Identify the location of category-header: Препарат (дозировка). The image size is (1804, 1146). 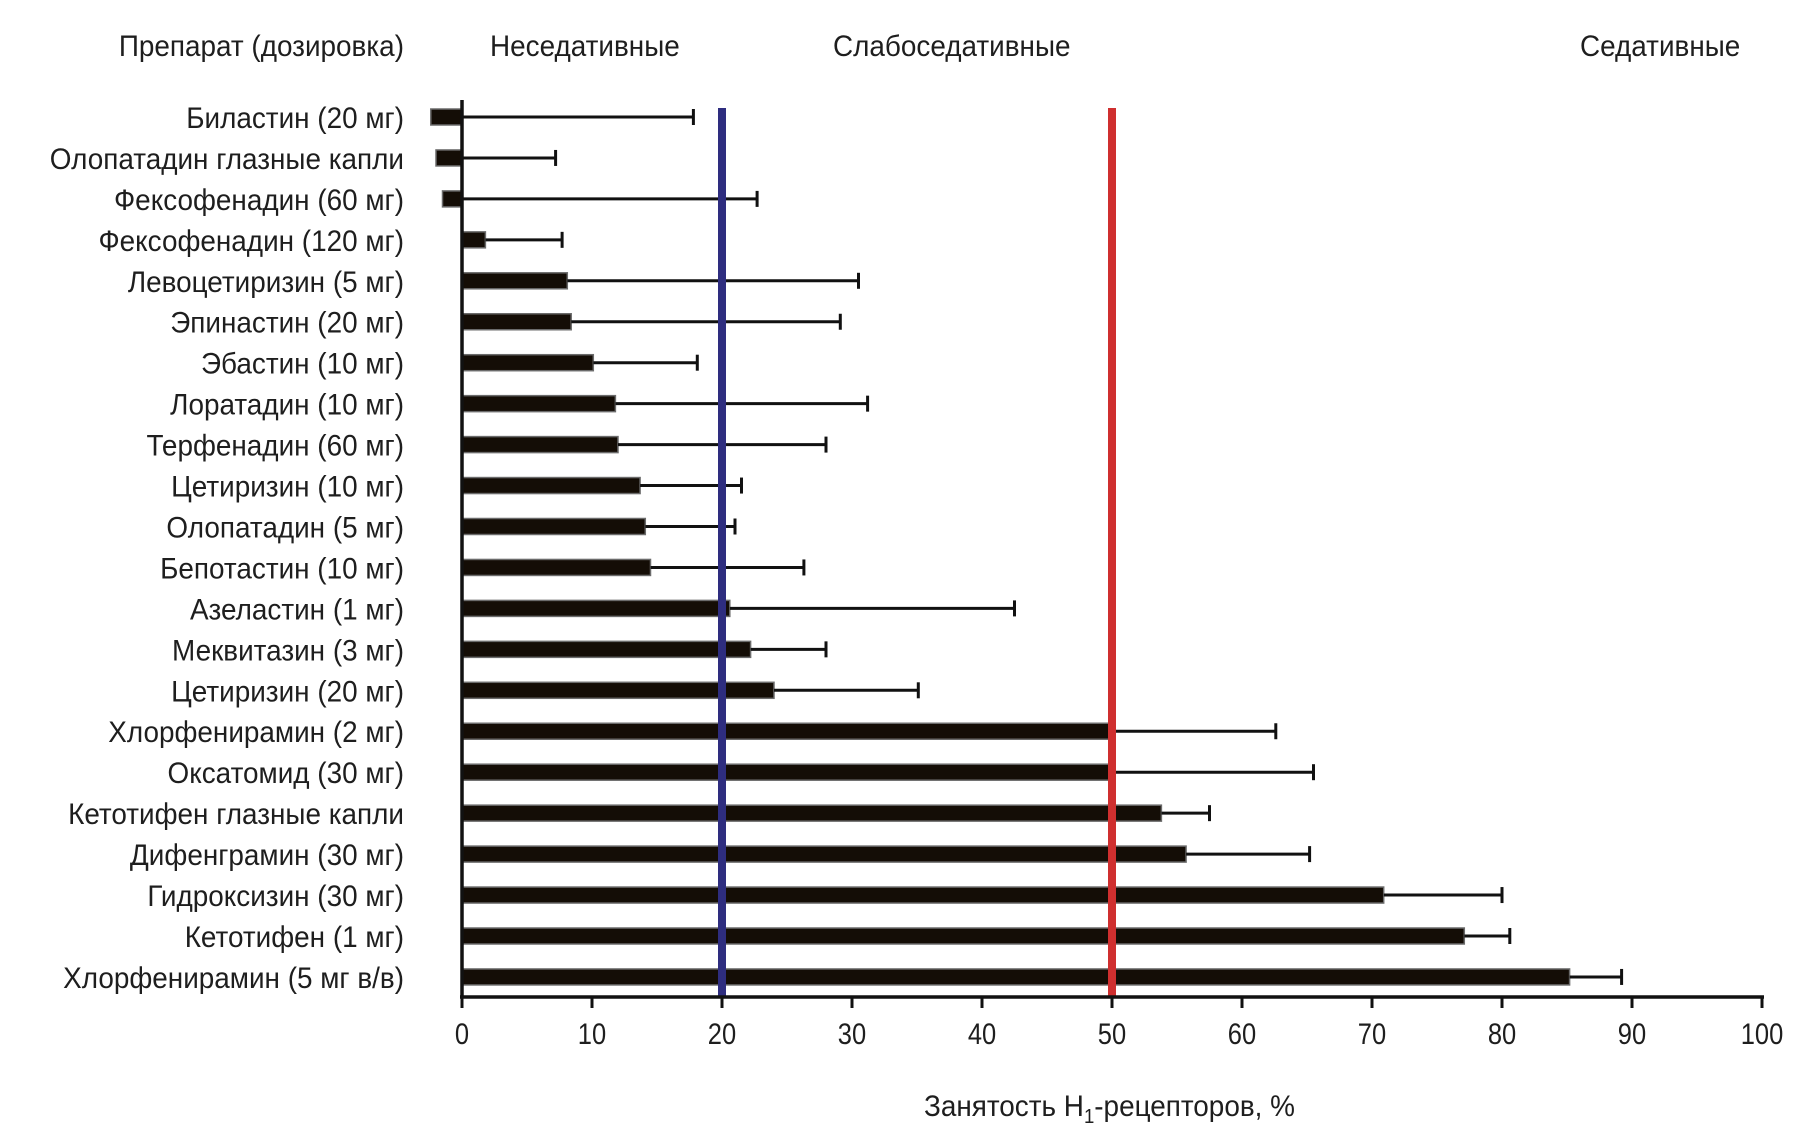
(261, 46).